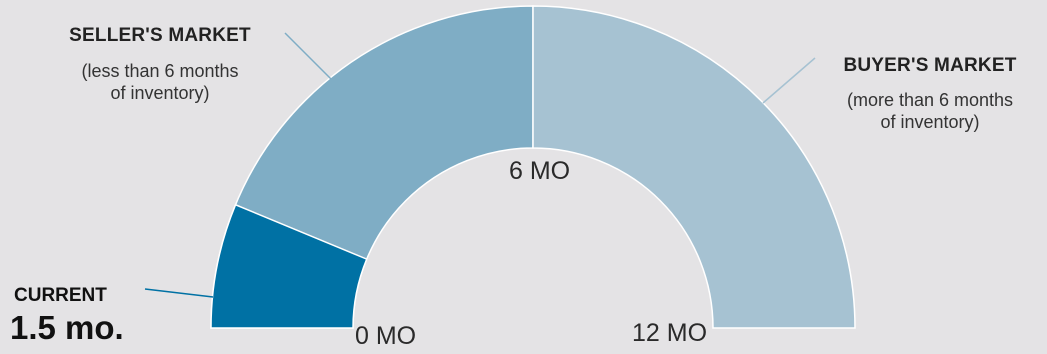 The image size is (1047, 354). What do you see at coordinates (67, 327) in the screenshot?
I see `current-value: 1.5 mo.` at bounding box center [67, 327].